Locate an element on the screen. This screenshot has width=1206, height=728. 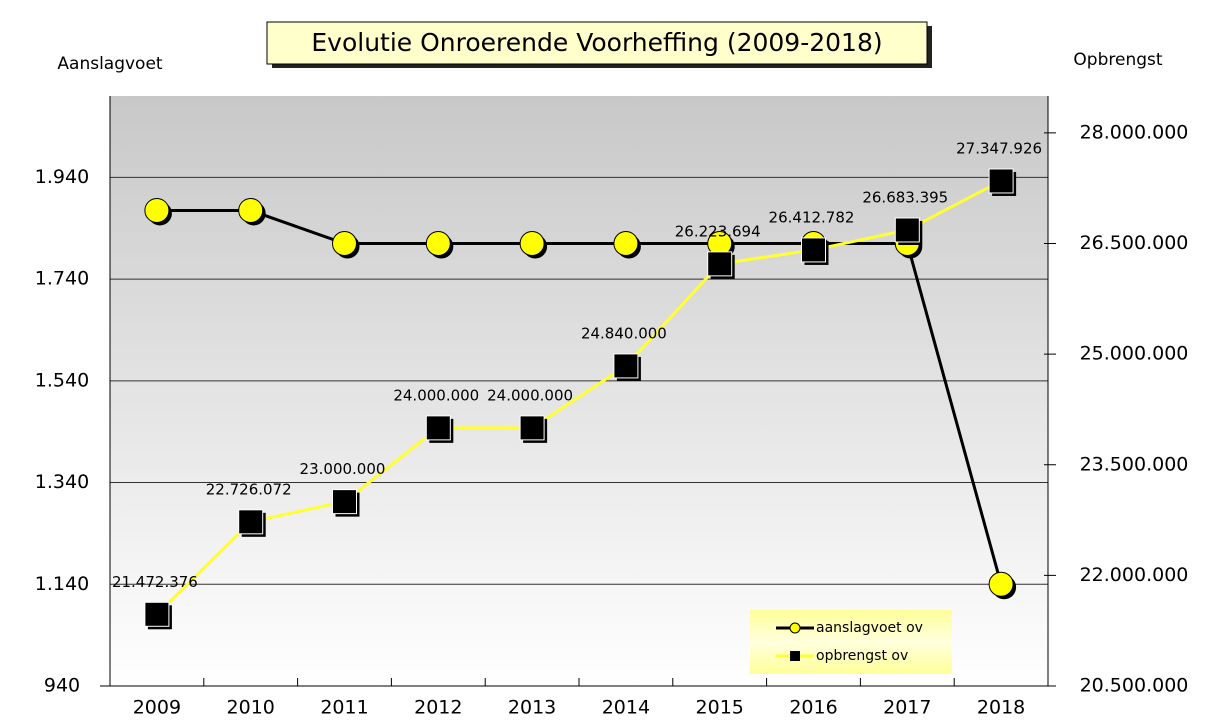
data-label: 26.223.694 is located at coordinates (718, 231).